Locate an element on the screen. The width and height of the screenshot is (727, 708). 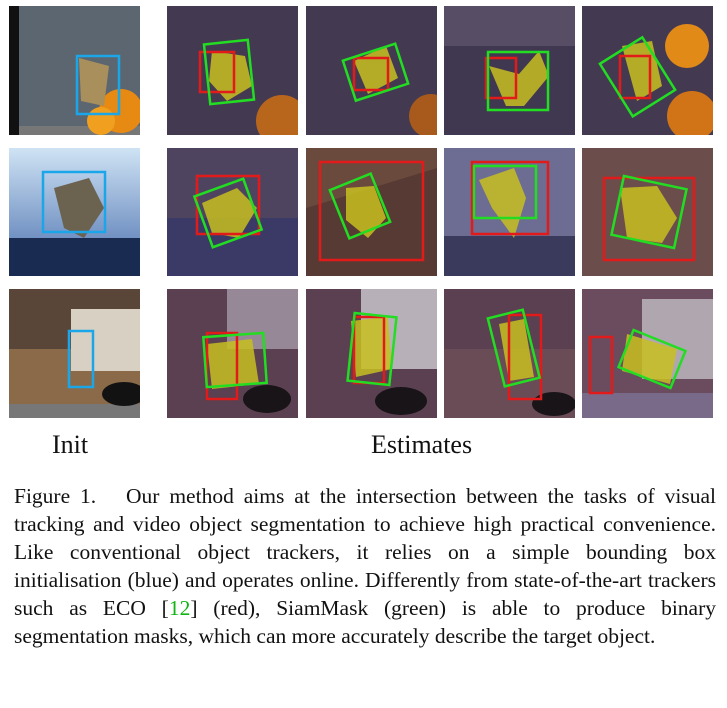
init-column-label: Init is located at coordinates (70, 444).